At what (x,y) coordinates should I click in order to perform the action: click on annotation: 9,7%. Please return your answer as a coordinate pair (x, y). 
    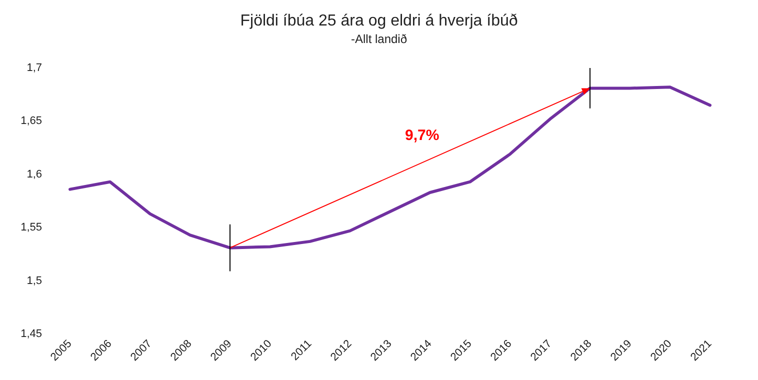
    Looking at the image, I should click on (422, 135).